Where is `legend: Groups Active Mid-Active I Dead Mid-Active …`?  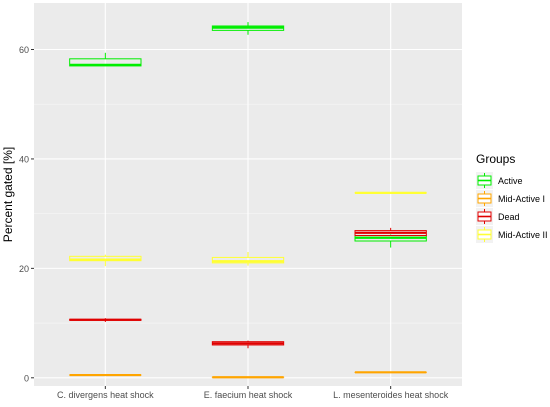
legend: Groups Active Mid-Active I Dead Mid-Active … is located at coordinates (512, 197).